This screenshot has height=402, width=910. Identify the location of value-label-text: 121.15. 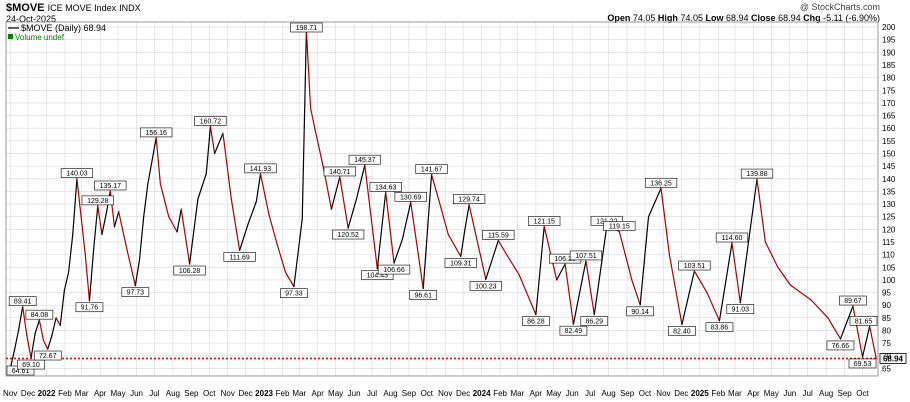
(545, 221).